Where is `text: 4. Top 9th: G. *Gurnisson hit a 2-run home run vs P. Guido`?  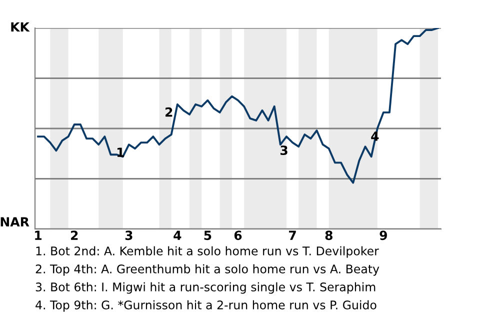 text: 4. Top 9th: G. *Gurnisson hit a 2-run home run vs P. Guido is located at coordinates (206, 306).